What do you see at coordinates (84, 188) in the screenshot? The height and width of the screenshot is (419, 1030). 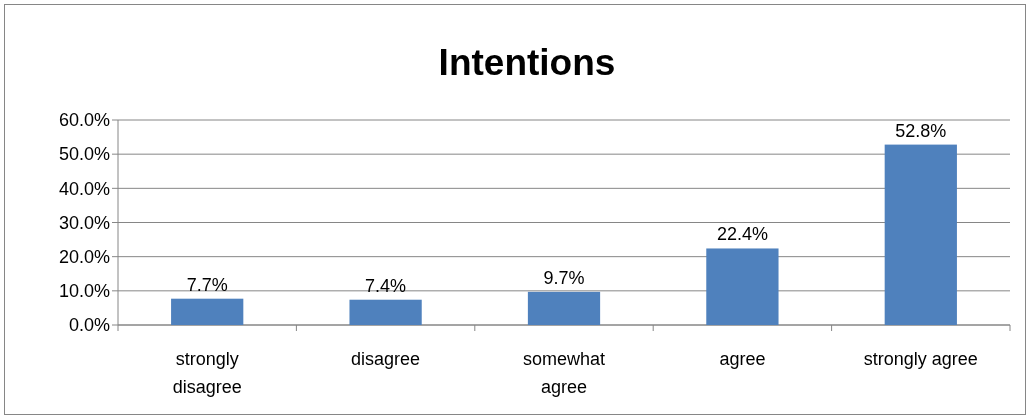 I see `y-tick-label: 40.0%` at bounding box center [84, 188].